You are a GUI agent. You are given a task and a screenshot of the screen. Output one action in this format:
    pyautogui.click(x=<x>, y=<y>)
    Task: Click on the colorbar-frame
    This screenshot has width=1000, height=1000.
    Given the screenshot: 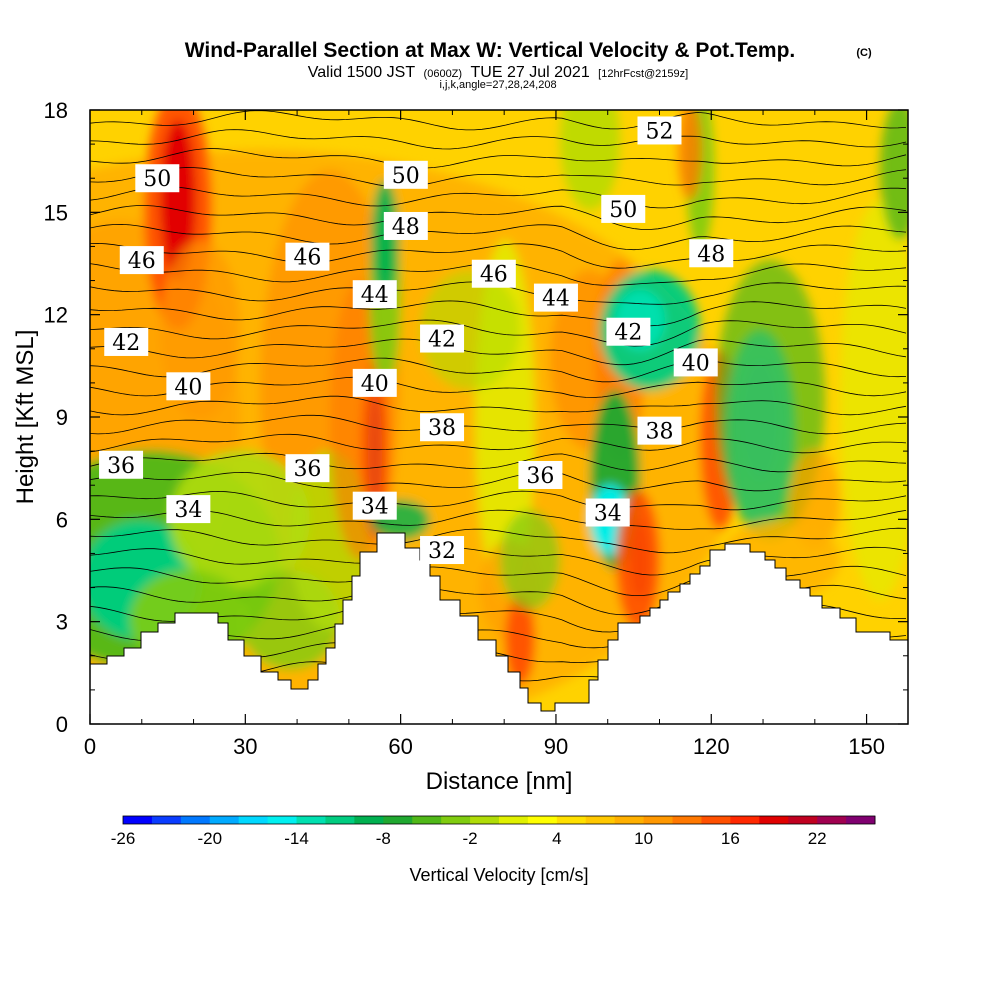 What is the action you would take?
    pyautogui.click(x=499, y=820)
    